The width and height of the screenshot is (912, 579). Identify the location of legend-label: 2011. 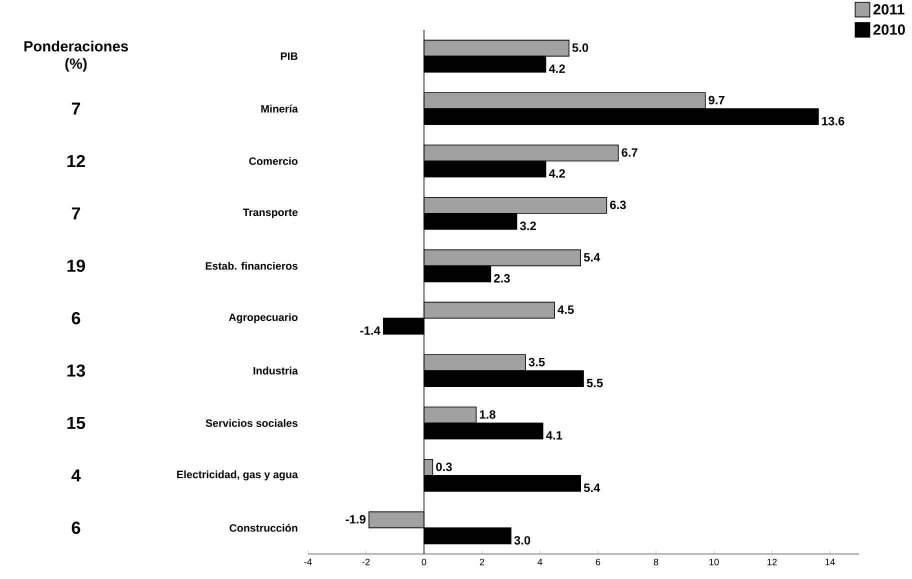
(888, 9).